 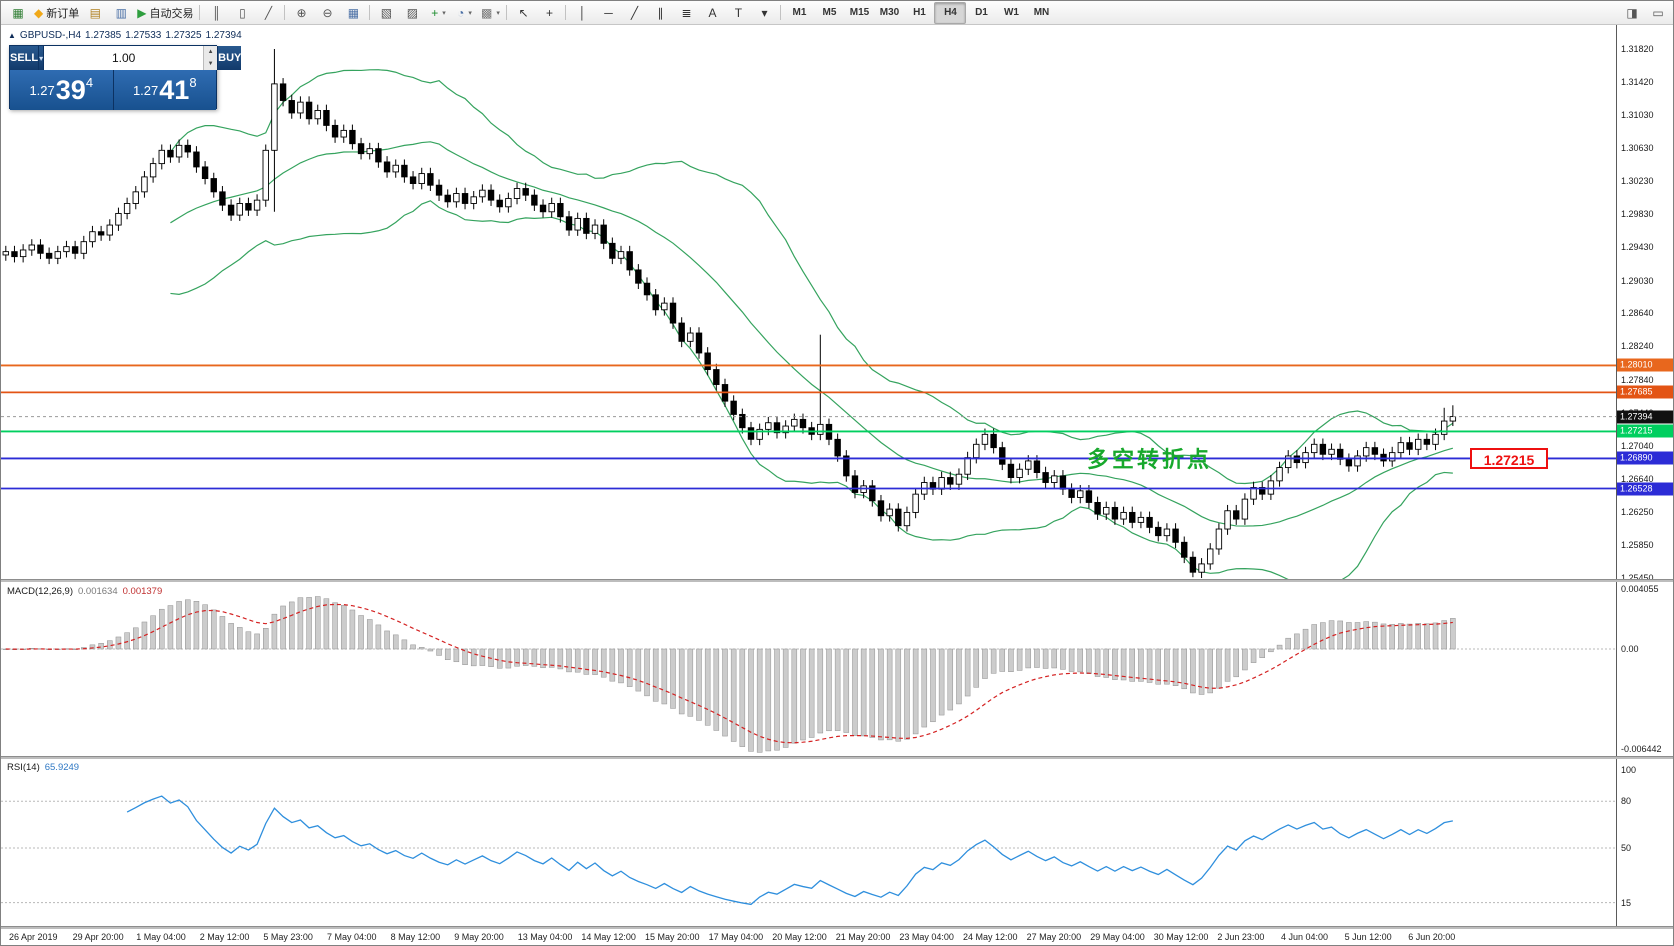 I want to click on sell-button: SELL, so click(x=24, y=58).